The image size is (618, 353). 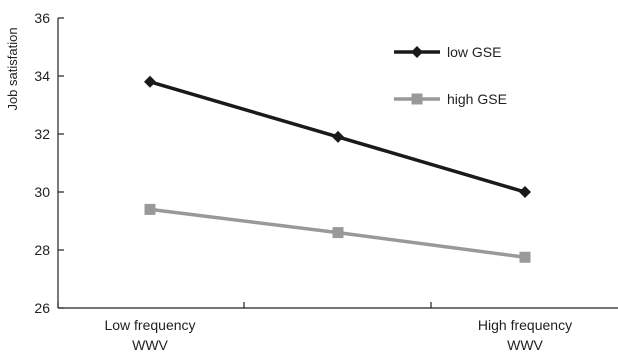 What do you see at coordinates (42, 250) in the screenshot?
I see `y-tick-label: 28` at bounding box center [42, 250].